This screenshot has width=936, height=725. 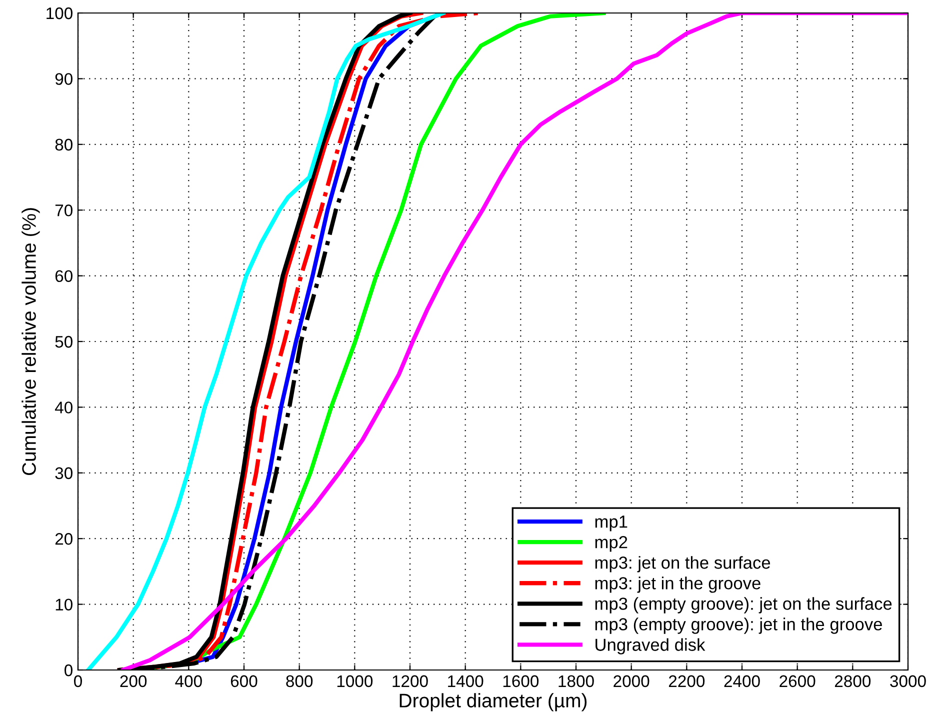 What do you see at coordinates (651, 646) in the screenshot?
I see `legend-label: Ungraved disk` at bounding box center [651, 646].